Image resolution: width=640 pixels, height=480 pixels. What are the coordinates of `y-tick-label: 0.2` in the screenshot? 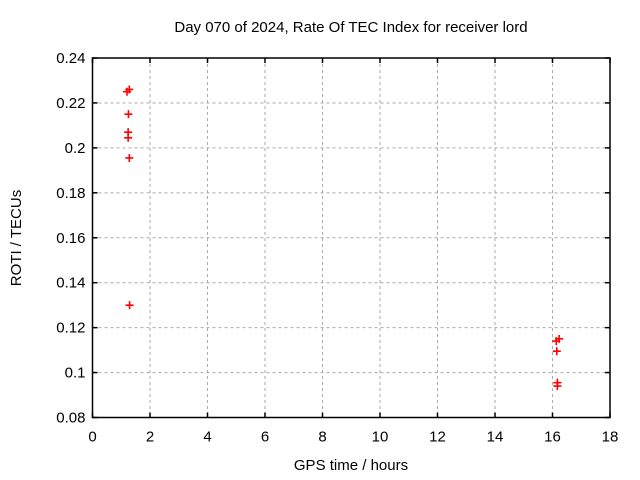 It's located at (75, 148).